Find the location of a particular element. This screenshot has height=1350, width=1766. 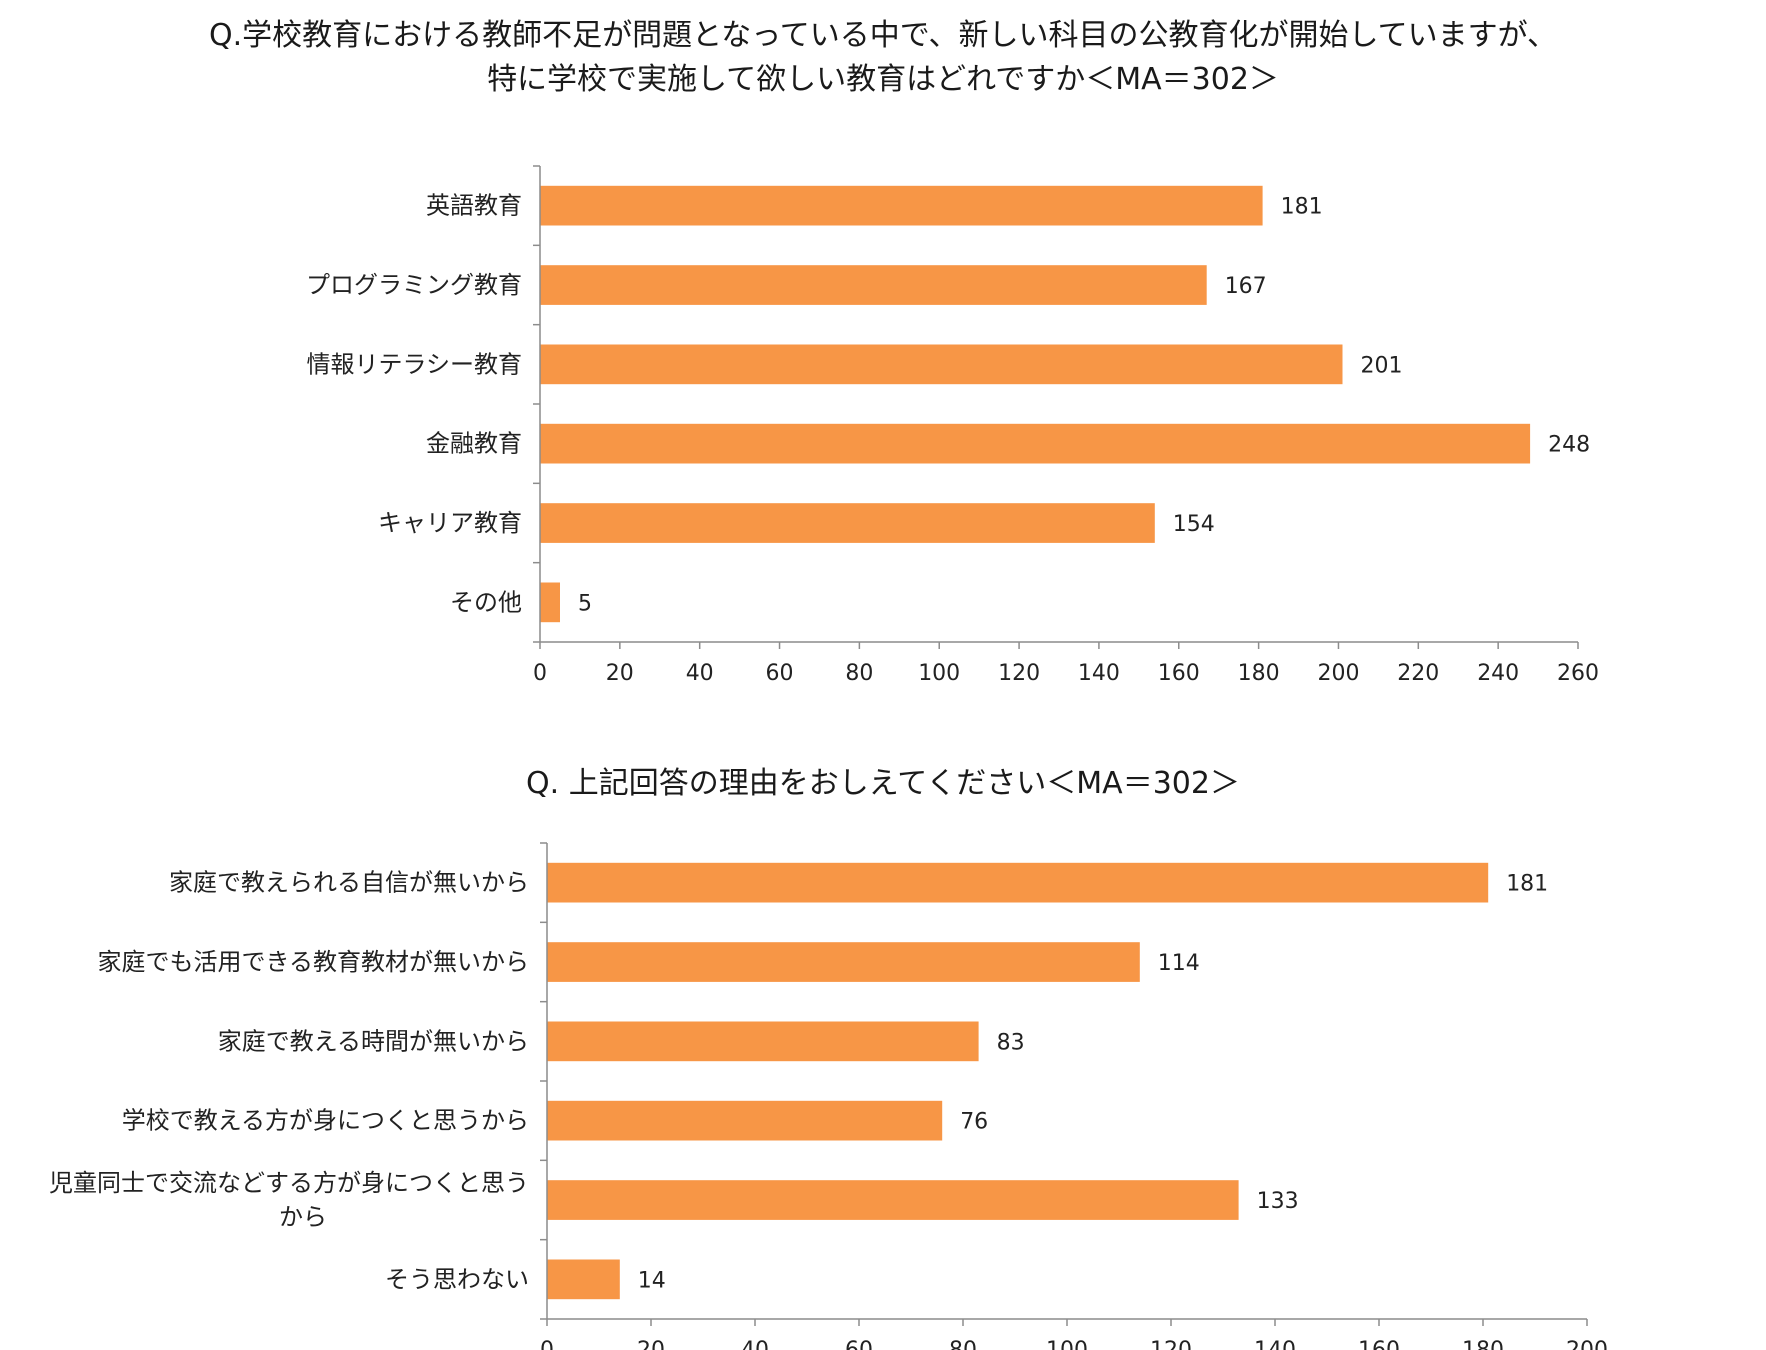

x-tick-label: 260 is located at coordinates (1578, 673).